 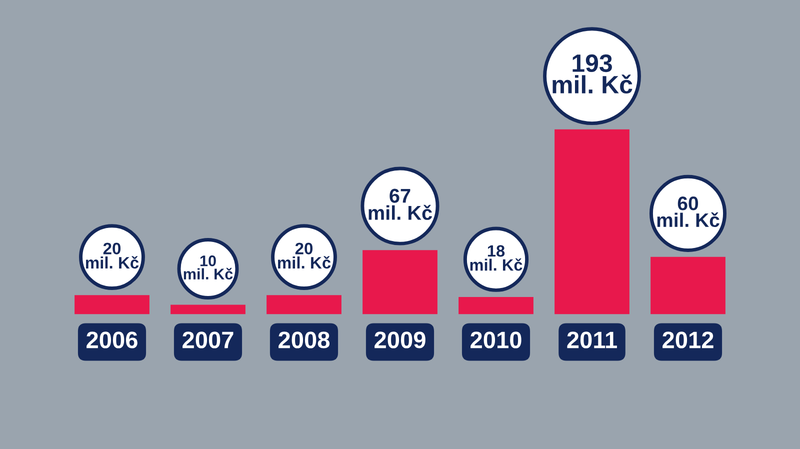 I want to click on x-tick-label: 2012, so click(x=688, y=340).